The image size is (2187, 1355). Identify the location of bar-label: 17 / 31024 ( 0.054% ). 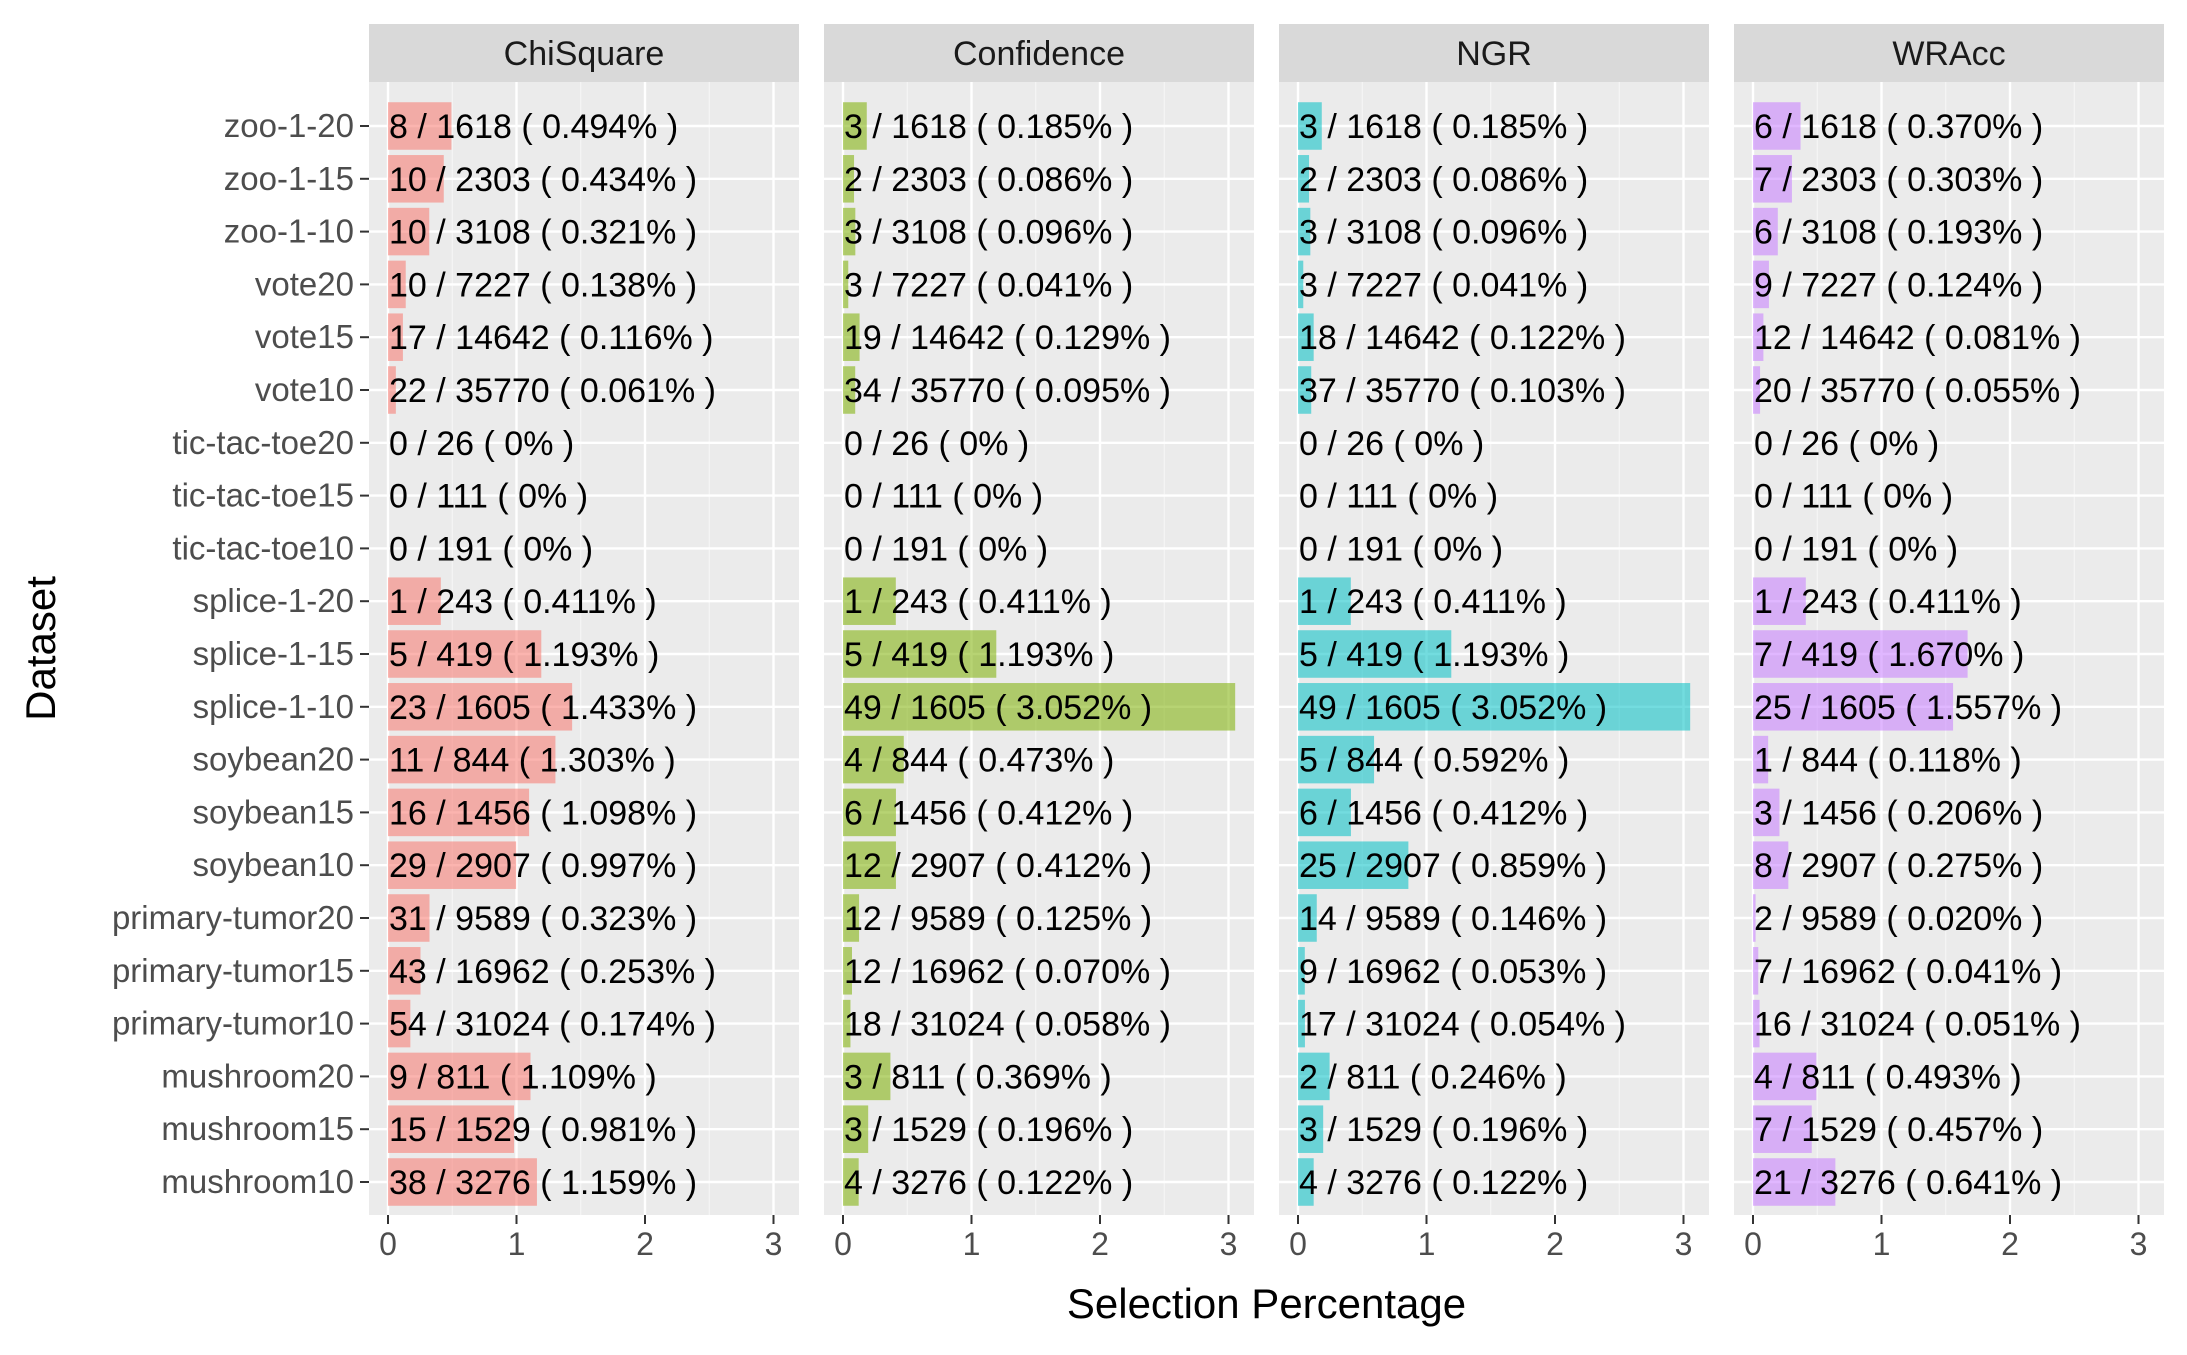
(1462, 1025).